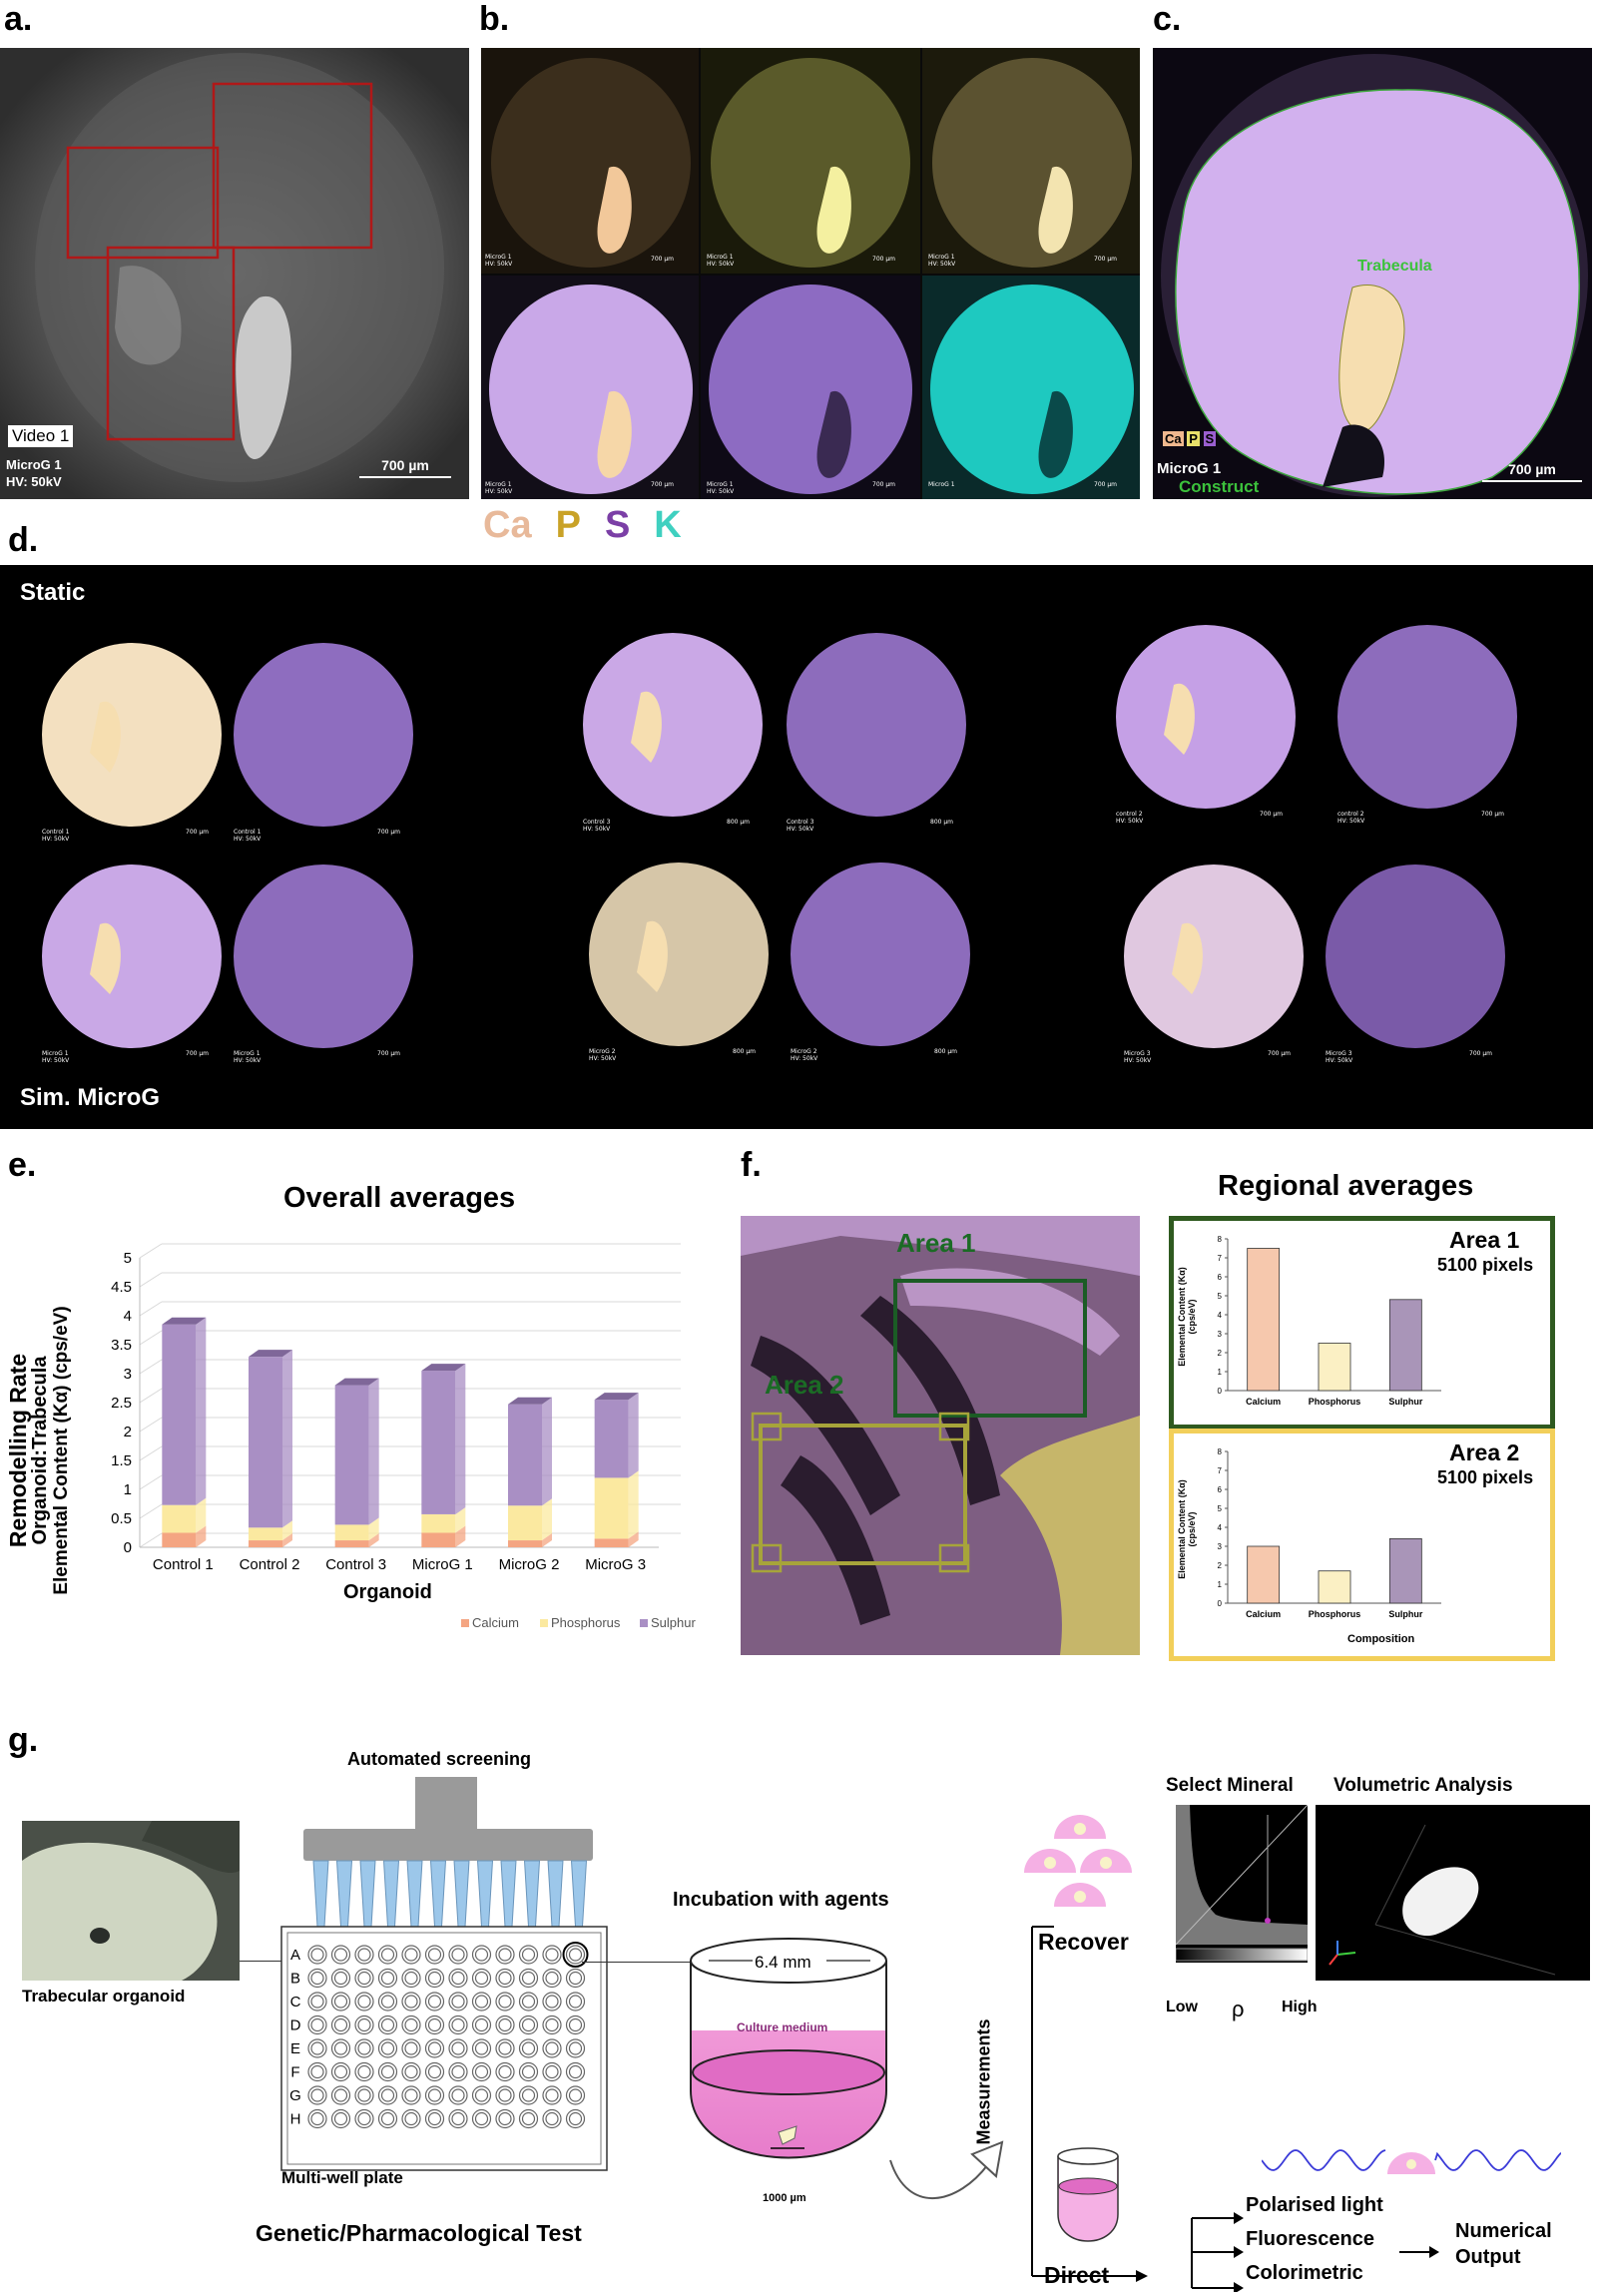 This screenshot has width=1597, height=2296. What do you see at coordinates (499, 257) in the screenshot?
I see `b-tile1-name: MicroG 1` at bounding box center [499, 257].